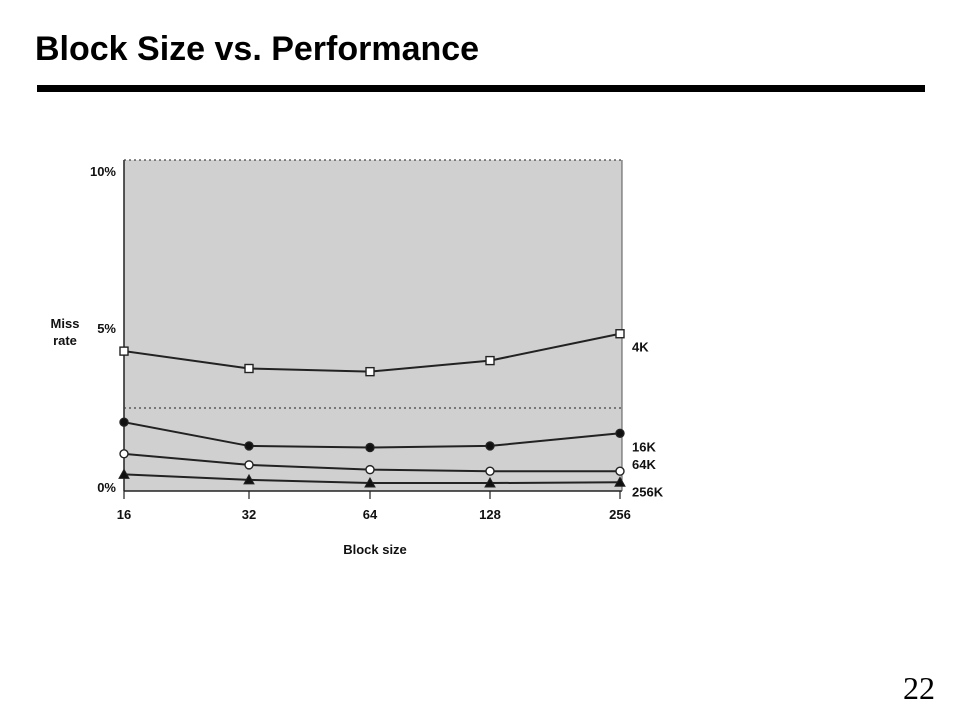 Image resolution: width=960 pixels, height=720 pixels. What do you see at coordinates (640, 347) in the screenshot?
I see `series-label-4k: 4K` at bounding box center [640, 347].